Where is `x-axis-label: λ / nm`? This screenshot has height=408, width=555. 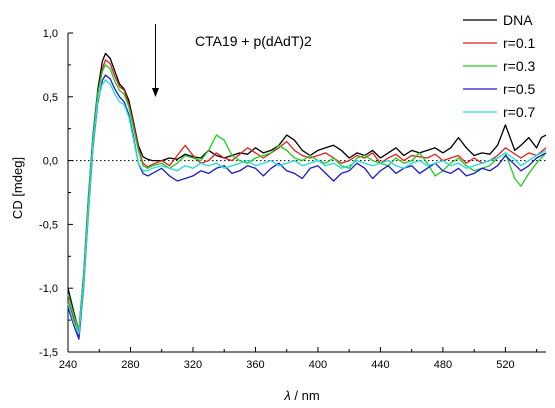 x-axis-label: λ / nm is located at coordinates (301, 395).